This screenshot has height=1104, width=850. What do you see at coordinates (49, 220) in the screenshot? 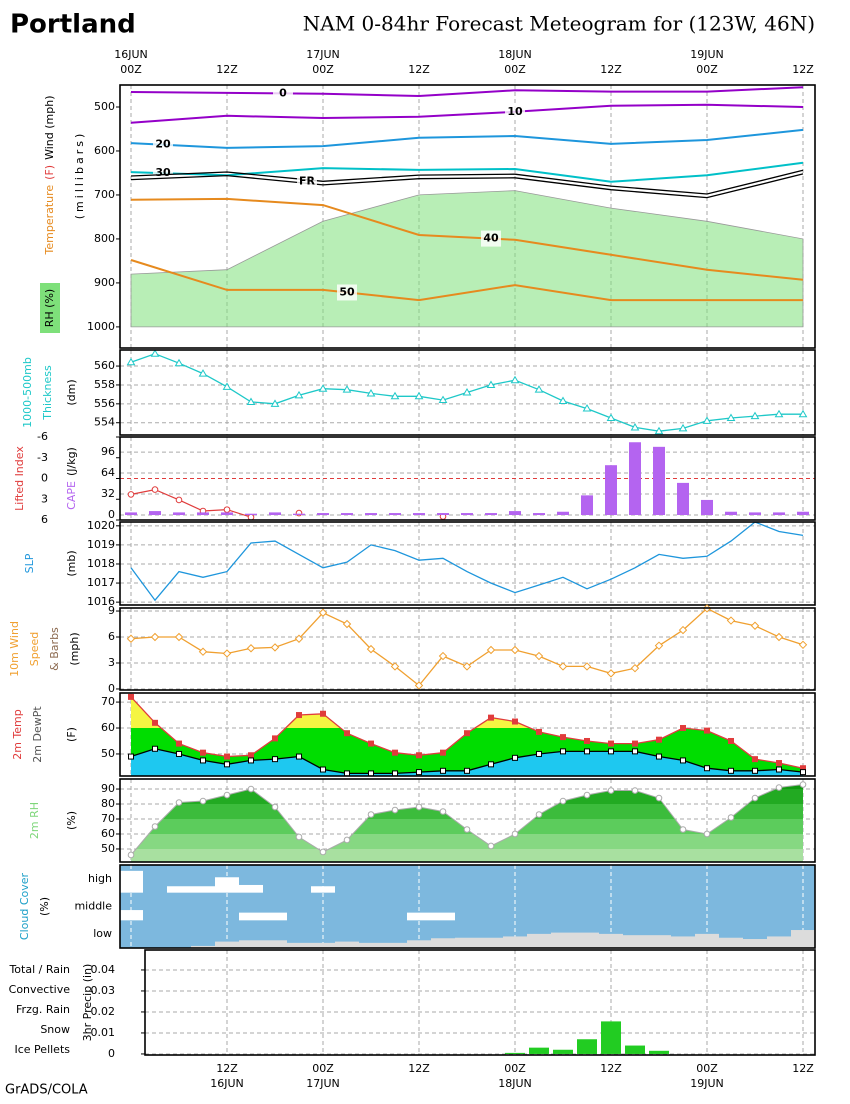
I see `axis-label-part: Temperature` at bounding box center [49, 220].